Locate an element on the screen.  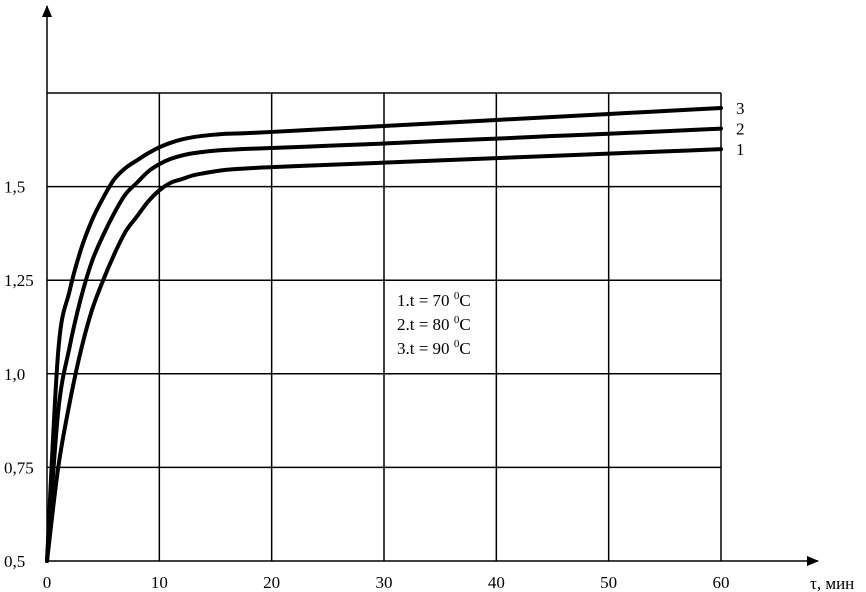
x-tick-label: 10 is located at coordinates (159, 582).